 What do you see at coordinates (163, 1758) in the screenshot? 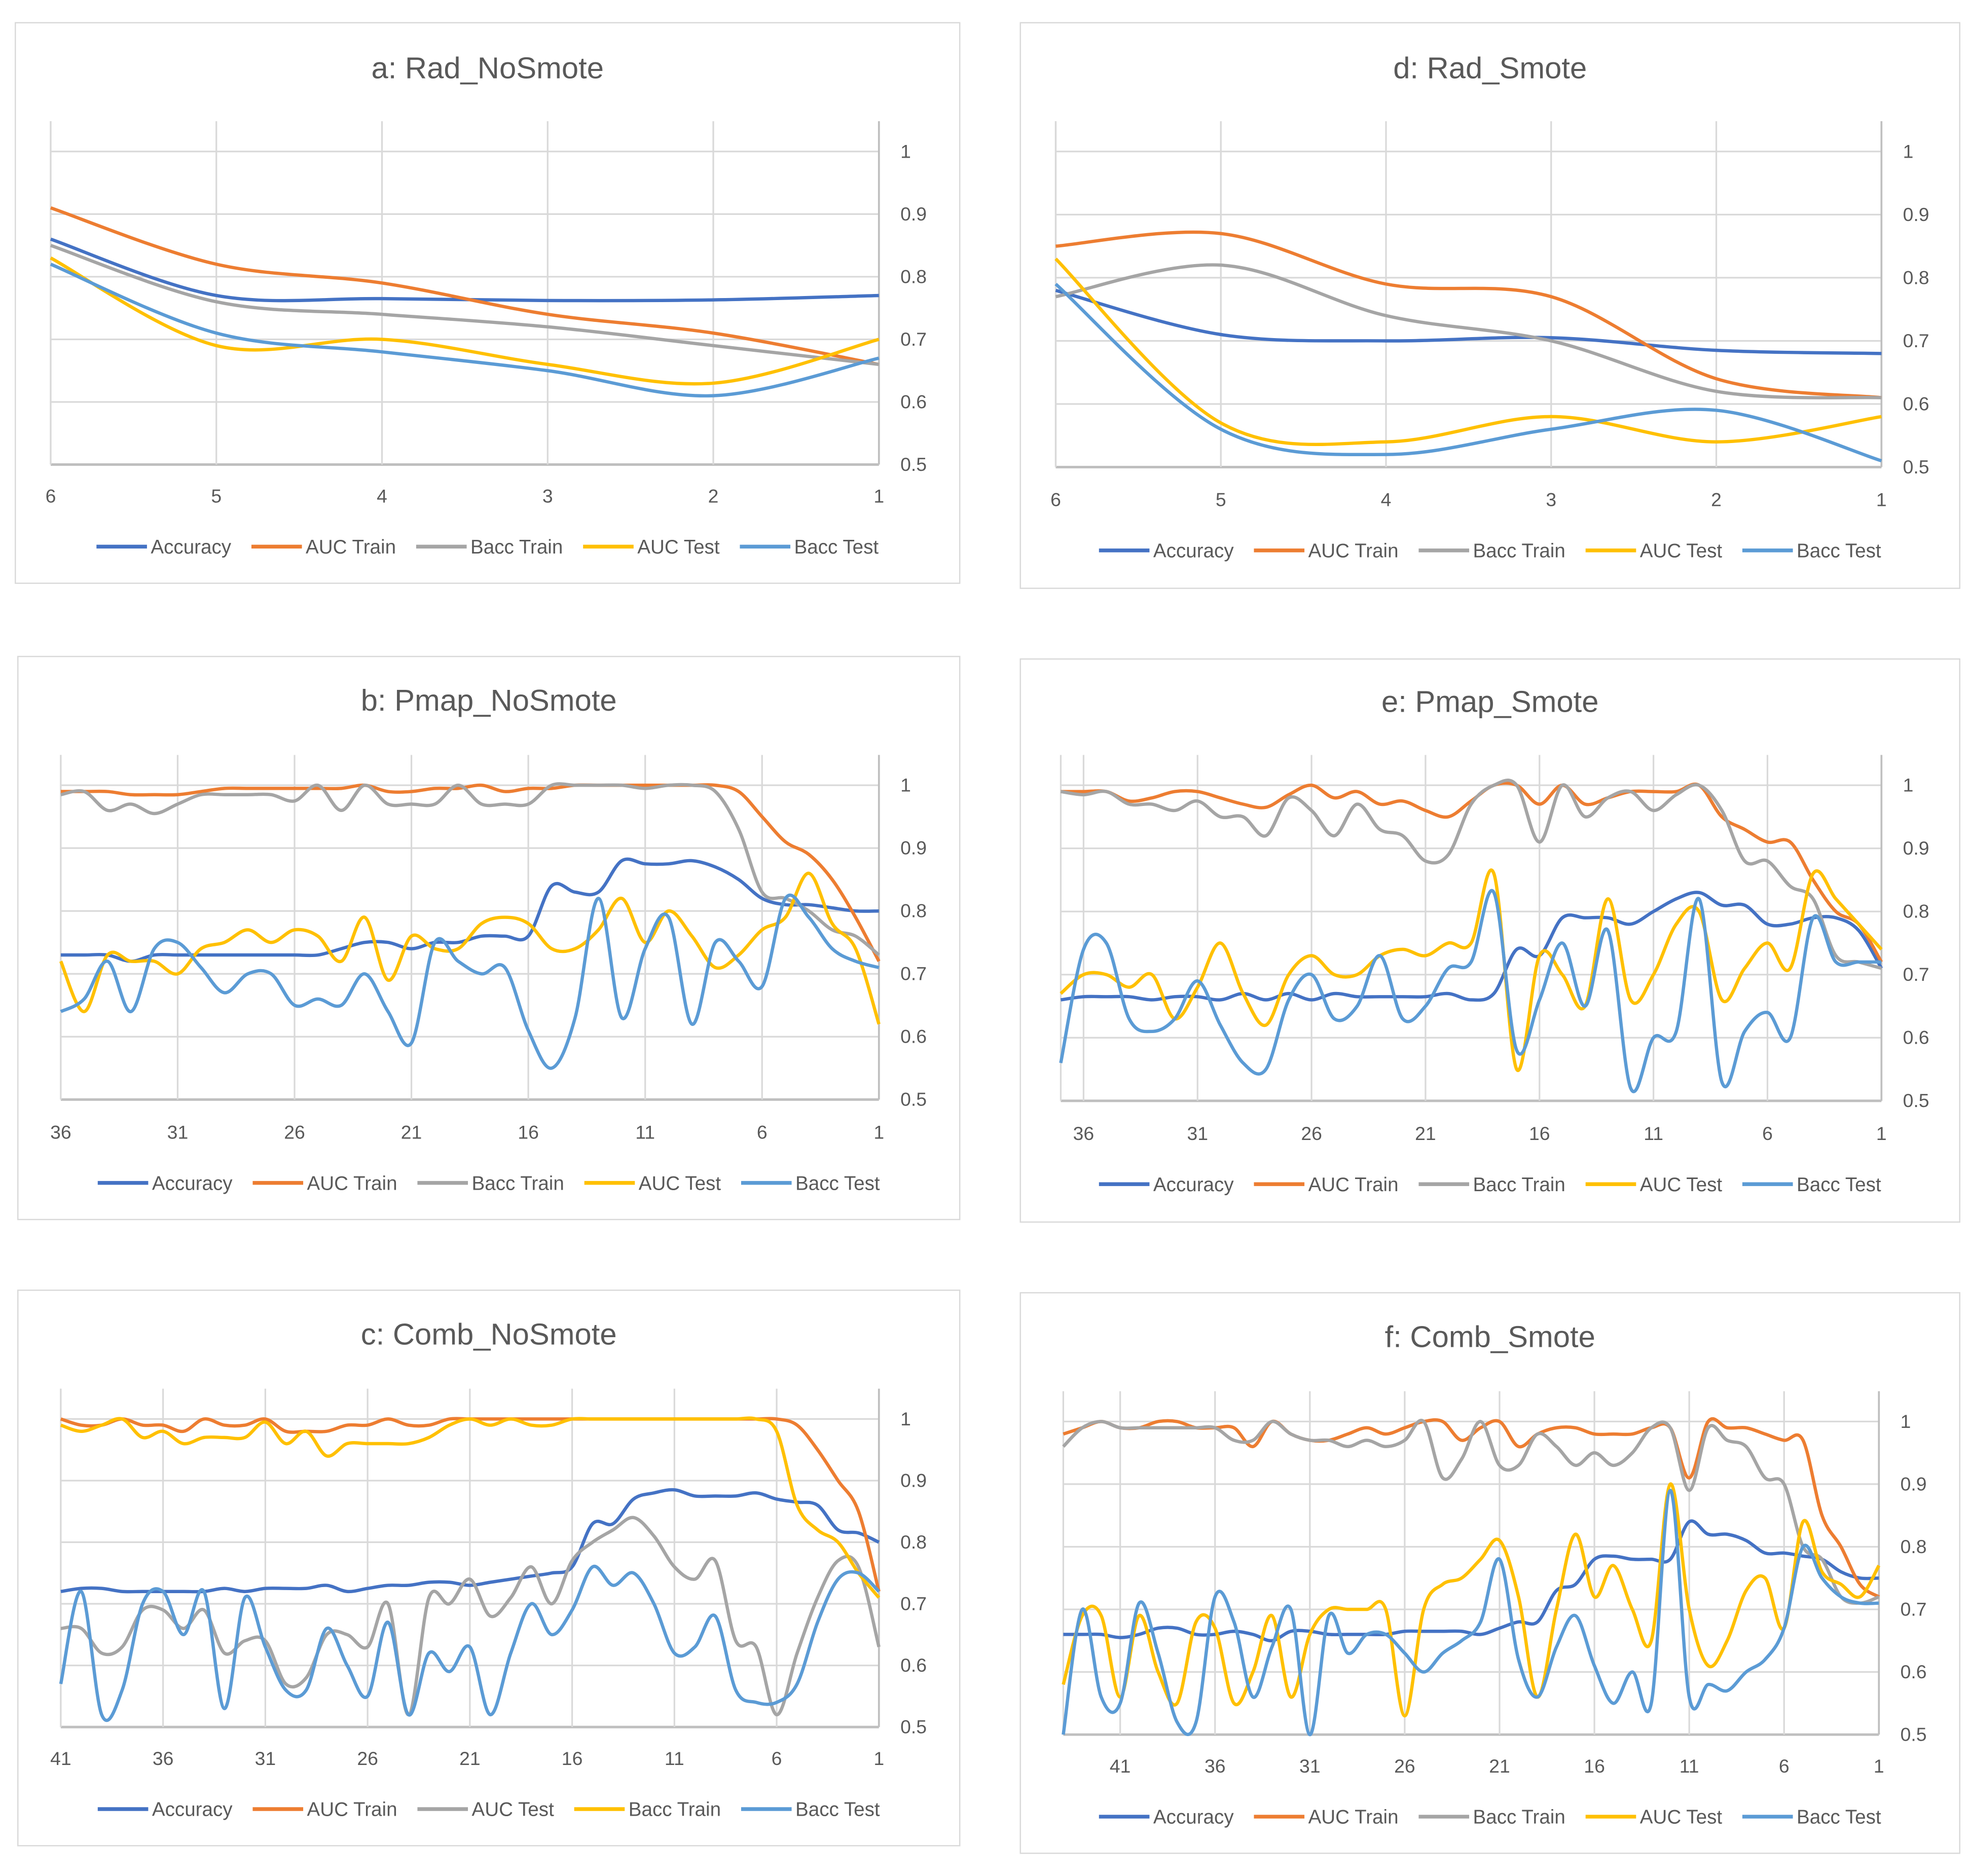
I see `x-tick-label: 36` at bounding box center [163, 1758].